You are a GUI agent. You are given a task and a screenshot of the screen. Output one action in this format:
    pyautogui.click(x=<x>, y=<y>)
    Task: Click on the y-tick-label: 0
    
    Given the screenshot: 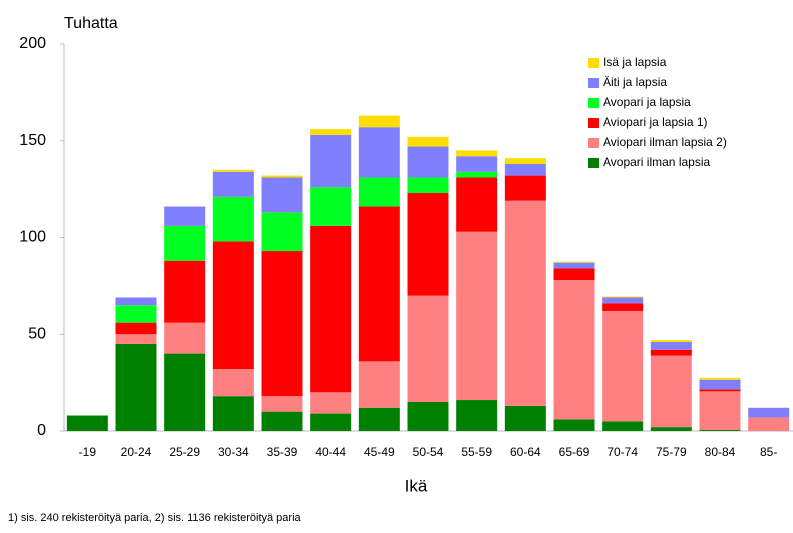 What is the action you would take?
    pyautogui.click(x=41, y=430)
    